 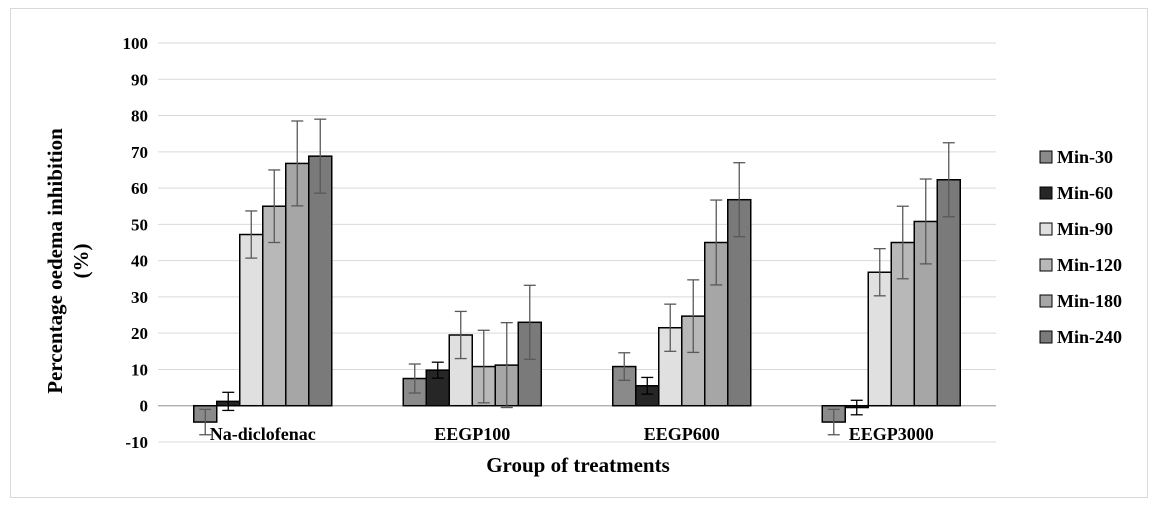 I want to click on x-tick-label: Na-diclofenac, so click(x=263, y=434).